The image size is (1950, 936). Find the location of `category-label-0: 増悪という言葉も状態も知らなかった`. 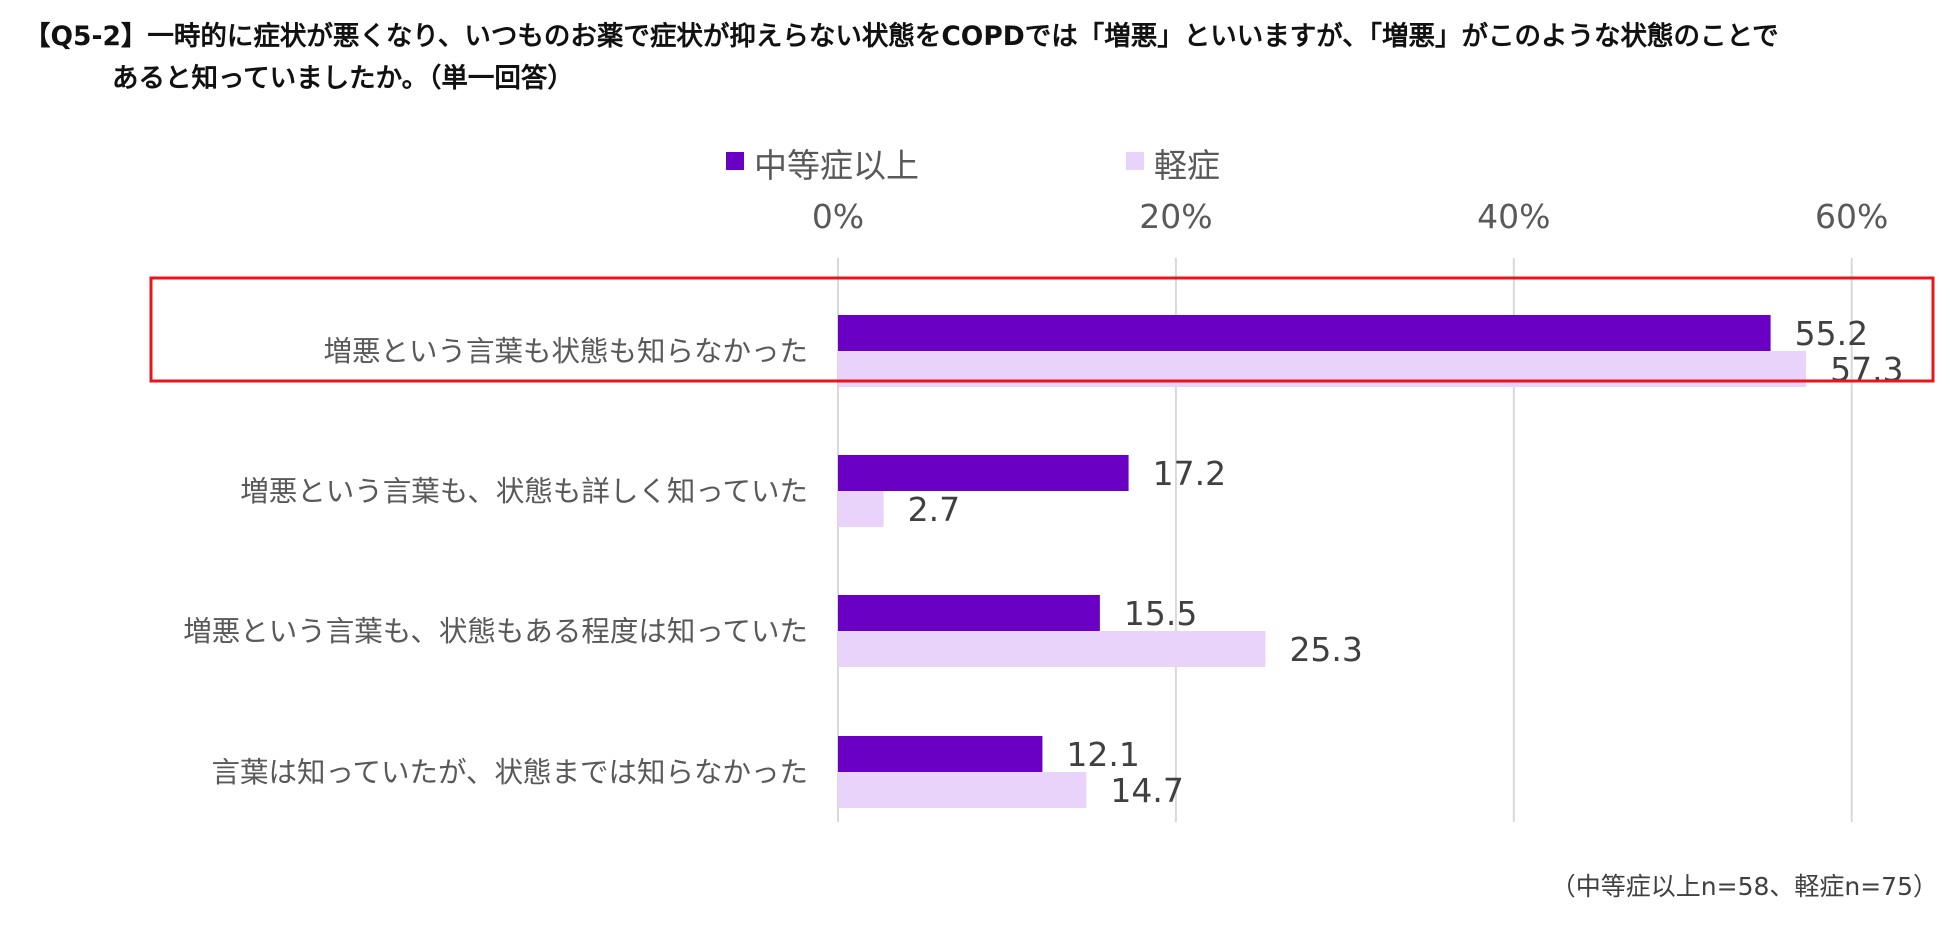

category-label-0: 増悪という言葉も状態も知らなかった is located at coordinates (565, 351).